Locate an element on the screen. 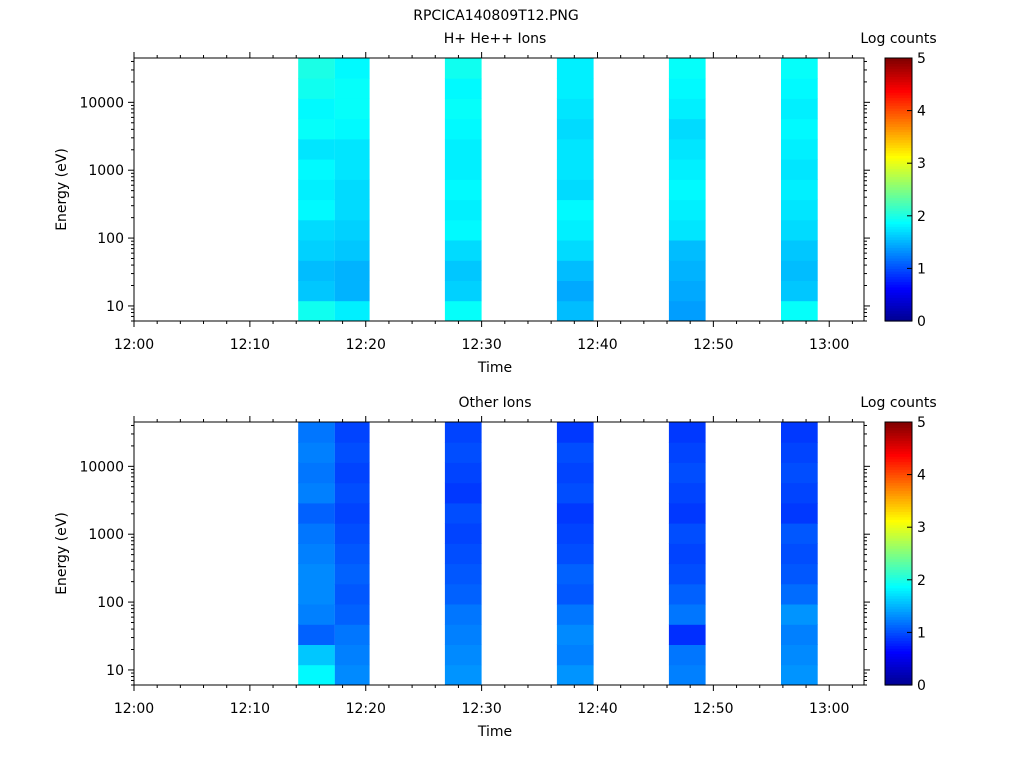 The image size is (1024, 768). panel-title: Other Ions is located at coordinates (494, 403).